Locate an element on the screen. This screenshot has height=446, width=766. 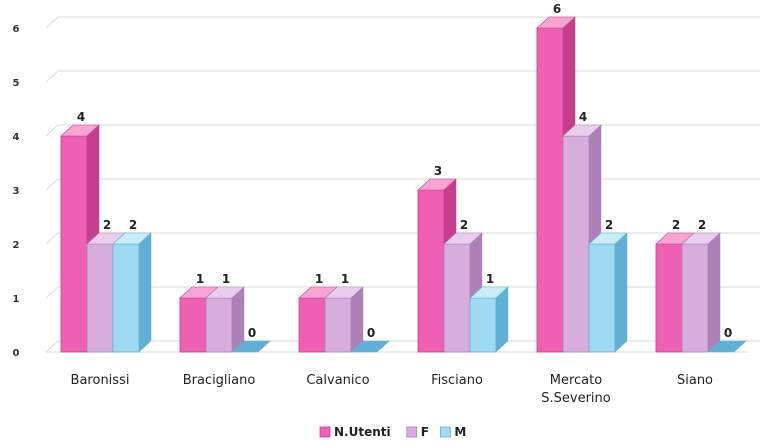
y-tick-label: 3 is located at coordinates (16, 191).